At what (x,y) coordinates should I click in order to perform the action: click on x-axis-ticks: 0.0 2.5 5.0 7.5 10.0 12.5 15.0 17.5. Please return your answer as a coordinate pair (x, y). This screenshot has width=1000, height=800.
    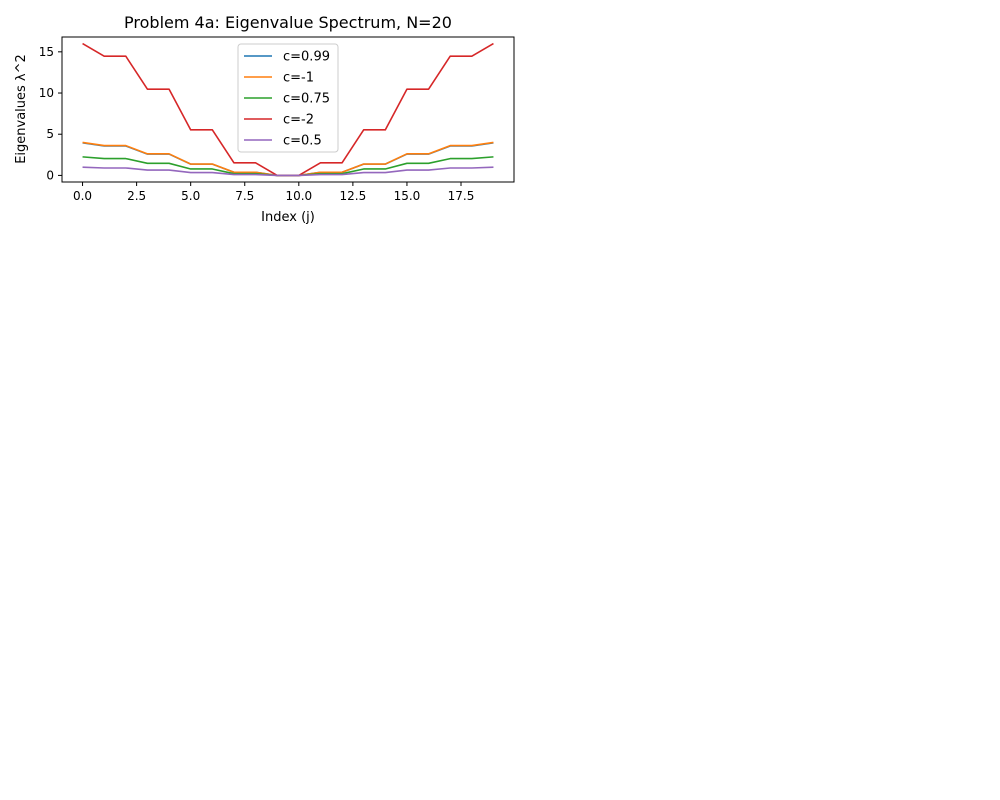
    Looking at the image, I should click on (273, 192).